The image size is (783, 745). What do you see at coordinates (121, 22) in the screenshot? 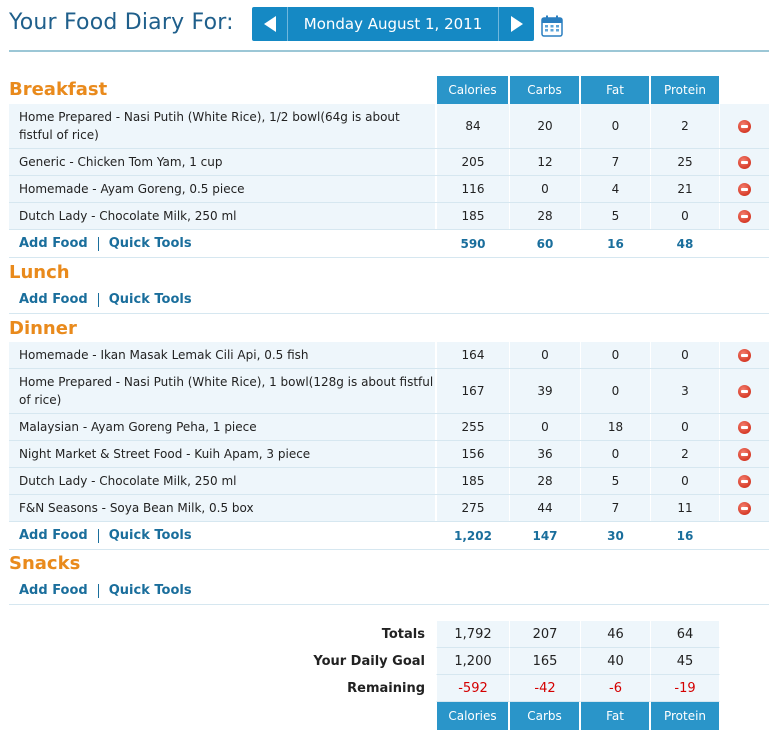
I see `page-title: Your Food Diary For:` at bounding box center [121, 22].